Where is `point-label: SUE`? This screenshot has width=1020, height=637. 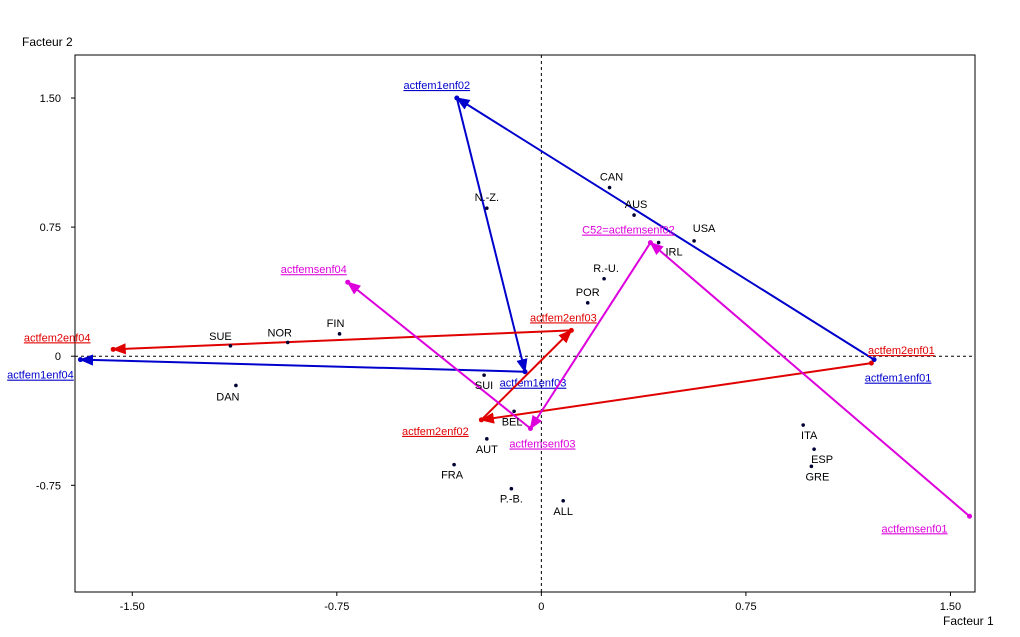 point-label: SUE is located at coordinates (220, 337).